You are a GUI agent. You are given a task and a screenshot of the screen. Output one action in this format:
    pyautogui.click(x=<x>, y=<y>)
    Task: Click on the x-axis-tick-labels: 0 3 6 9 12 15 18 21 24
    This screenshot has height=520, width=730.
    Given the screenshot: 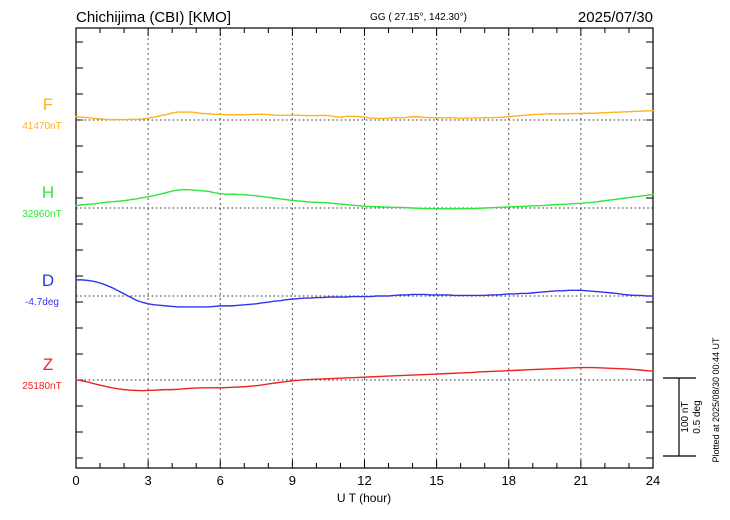 What is the action you would take?
    pyautogui.click(x=366, y=480)
    